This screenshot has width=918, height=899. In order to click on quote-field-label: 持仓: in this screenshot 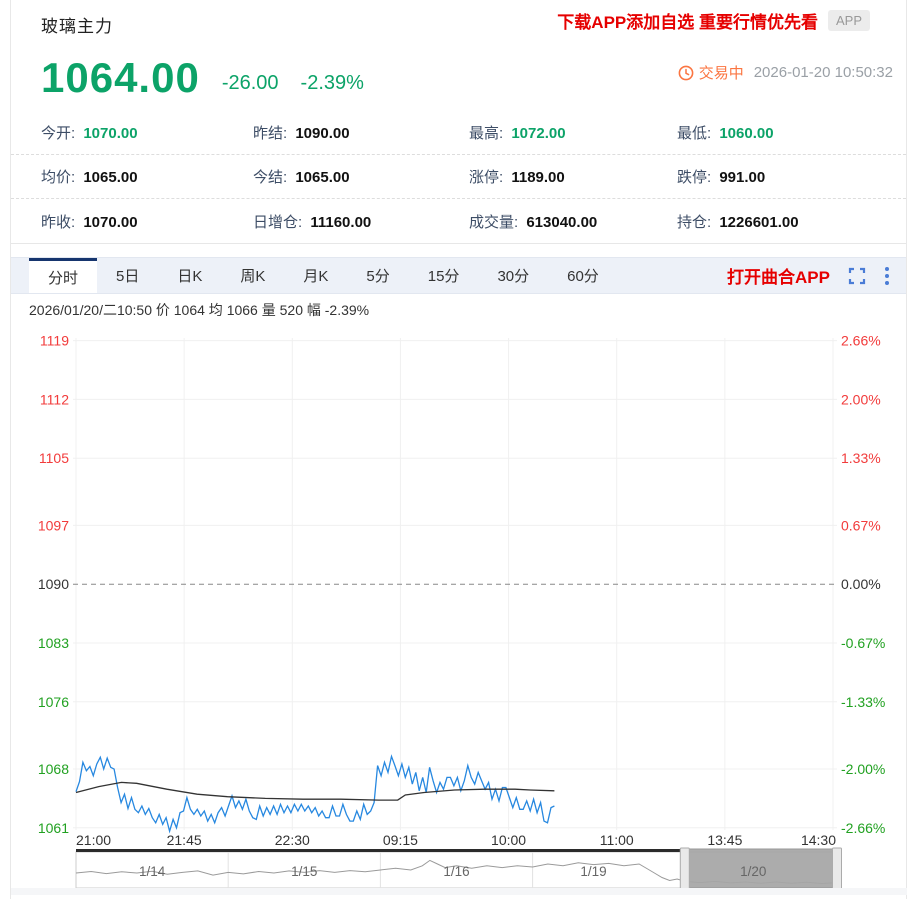, I will do `click(696, 222)`.